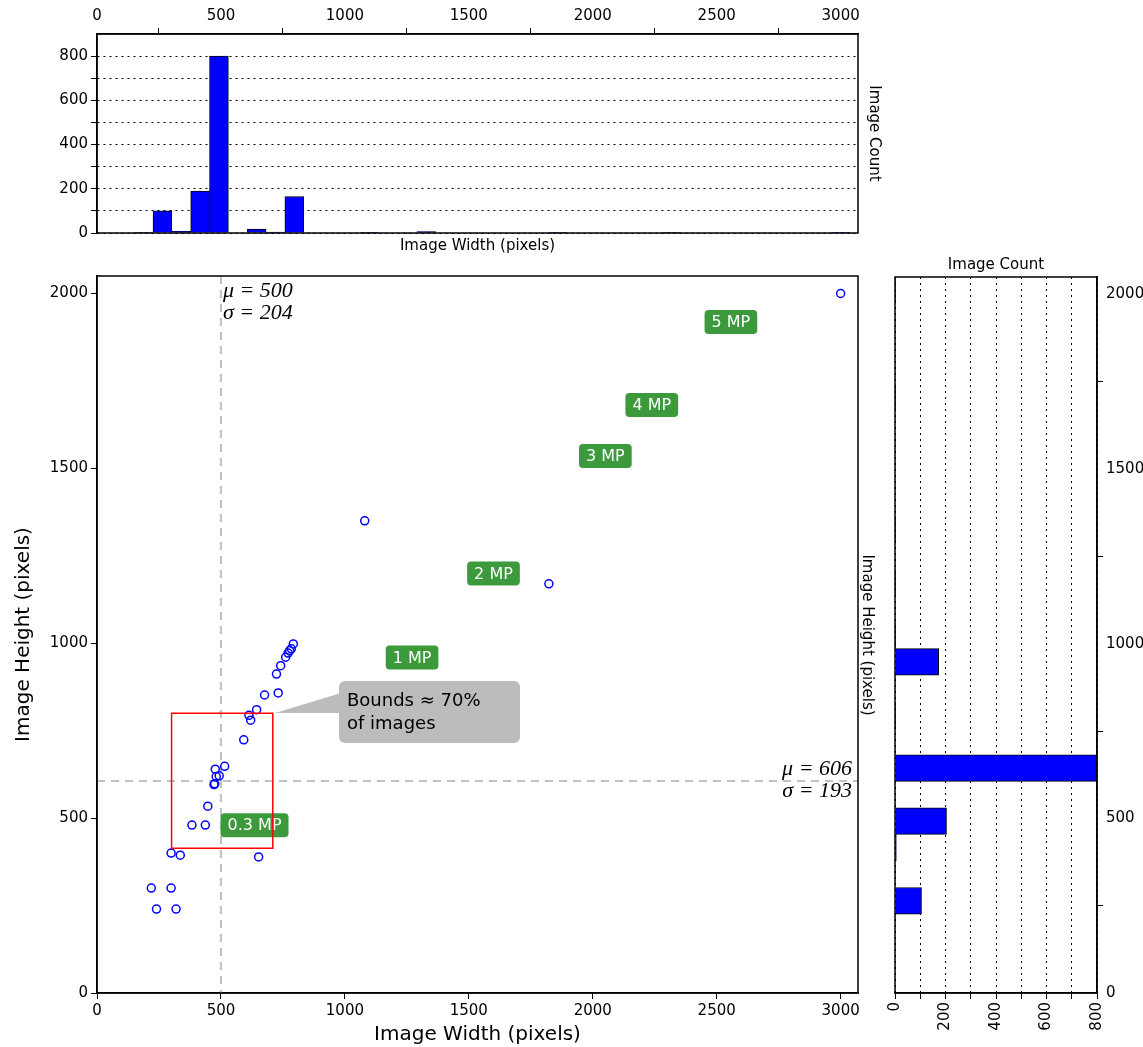  Describe the element at coordinates (944, 1016) in the screenshot. I see `x-tick-label: 200` at that location.